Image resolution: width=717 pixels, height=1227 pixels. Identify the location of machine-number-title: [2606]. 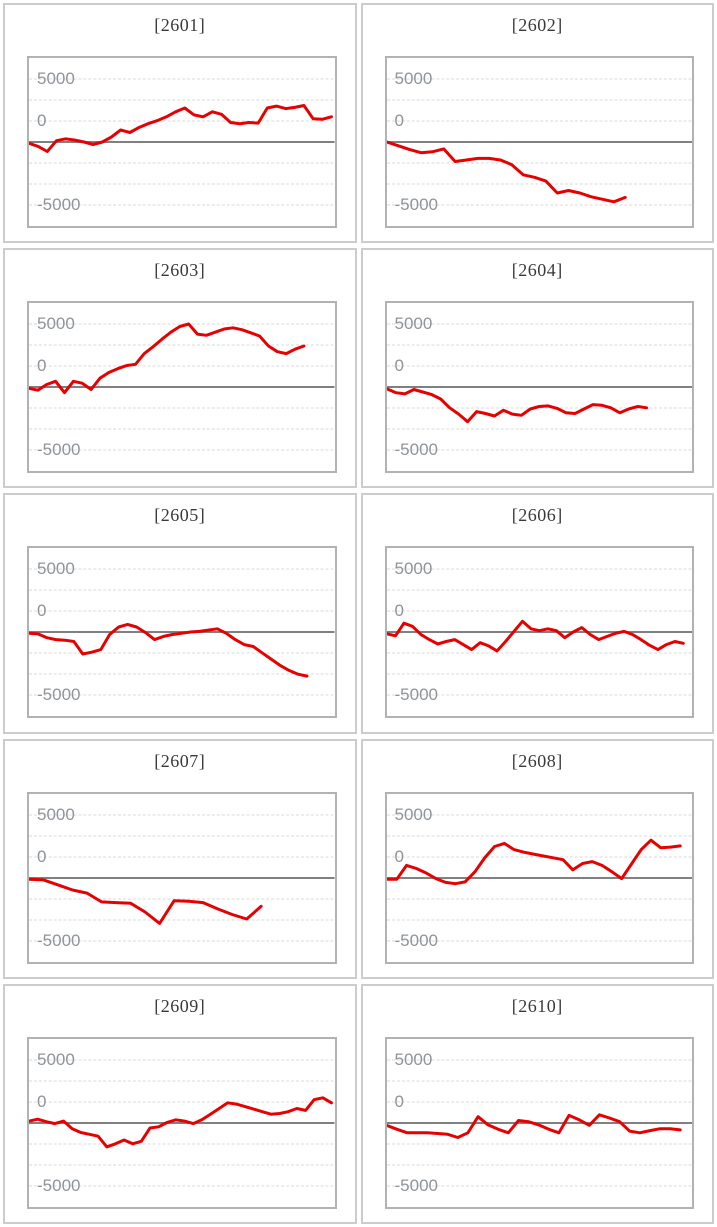
(537, 515).